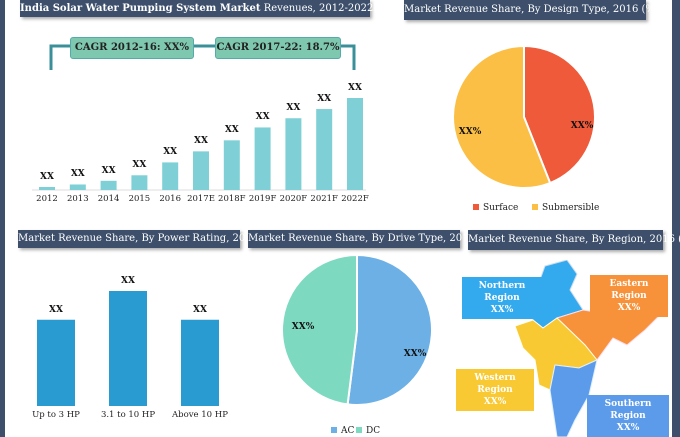  Describe the element at coordinates (476, 207) in the screenshot. I see `surface-swatch` at that location.